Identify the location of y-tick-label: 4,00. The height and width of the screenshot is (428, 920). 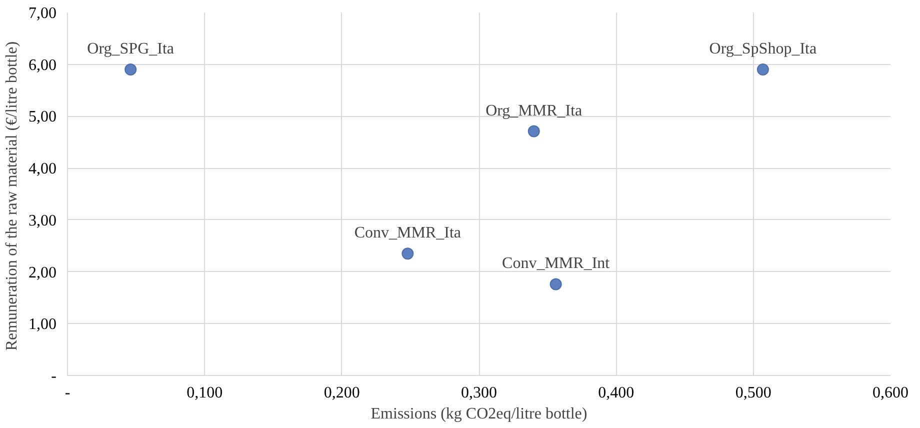
(42, 169).